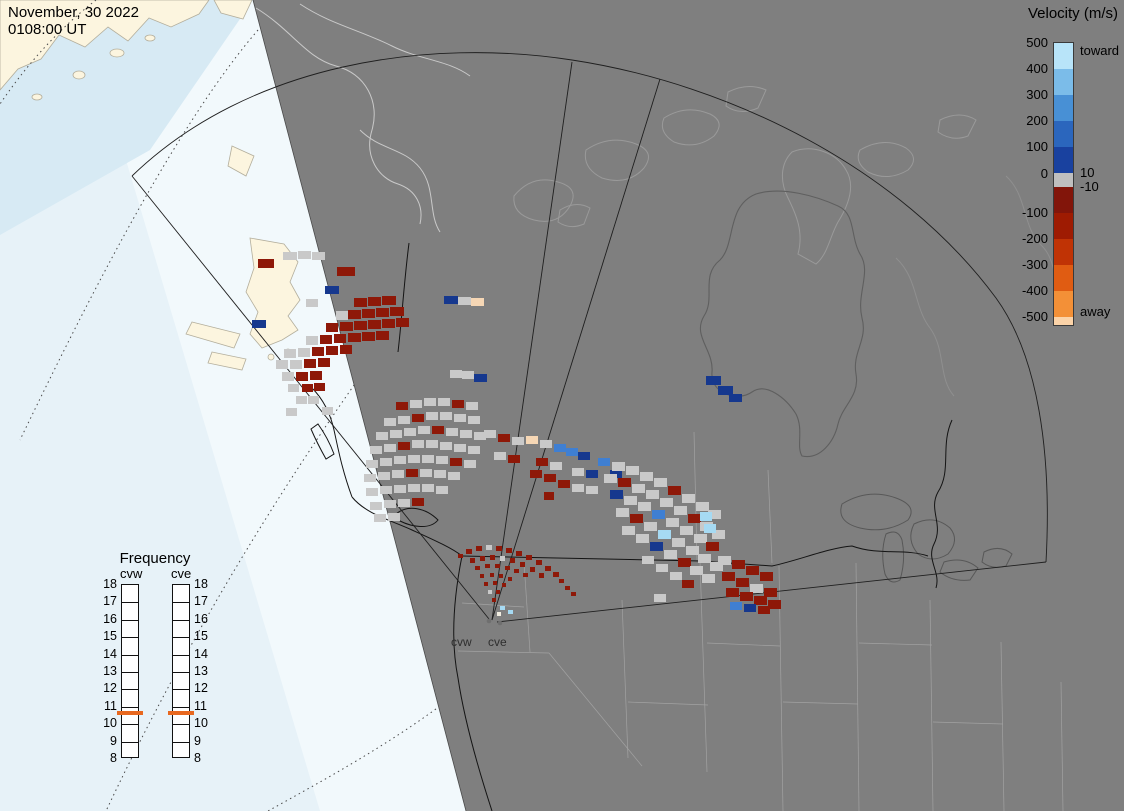 This screenshot has width=1124, height=811. Describe the element at coordinates (201, 653) in the screenshot. I see `frequency-tick-label: 14` at that location.